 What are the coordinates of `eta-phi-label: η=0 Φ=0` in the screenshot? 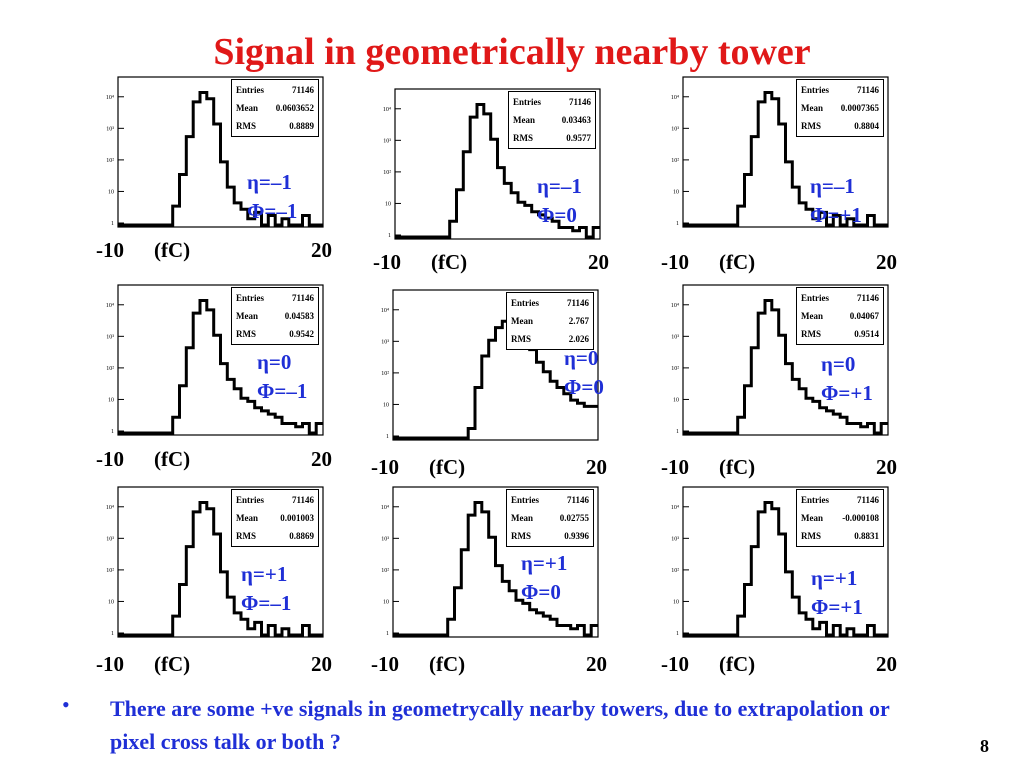 It's located at (584, 373).